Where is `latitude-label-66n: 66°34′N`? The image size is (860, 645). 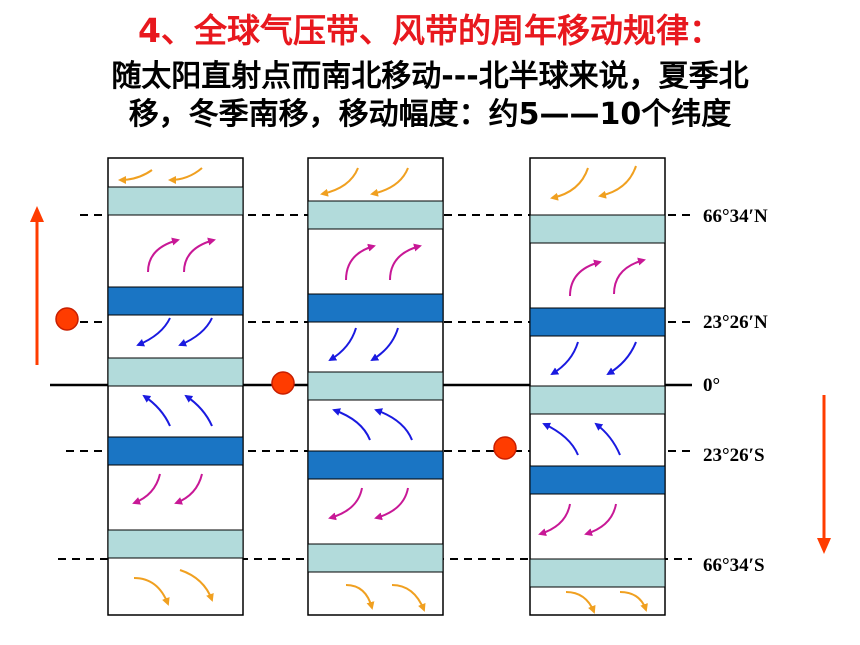
latitude-label-66n: 66°34′N is located at coordinates (735, 216).